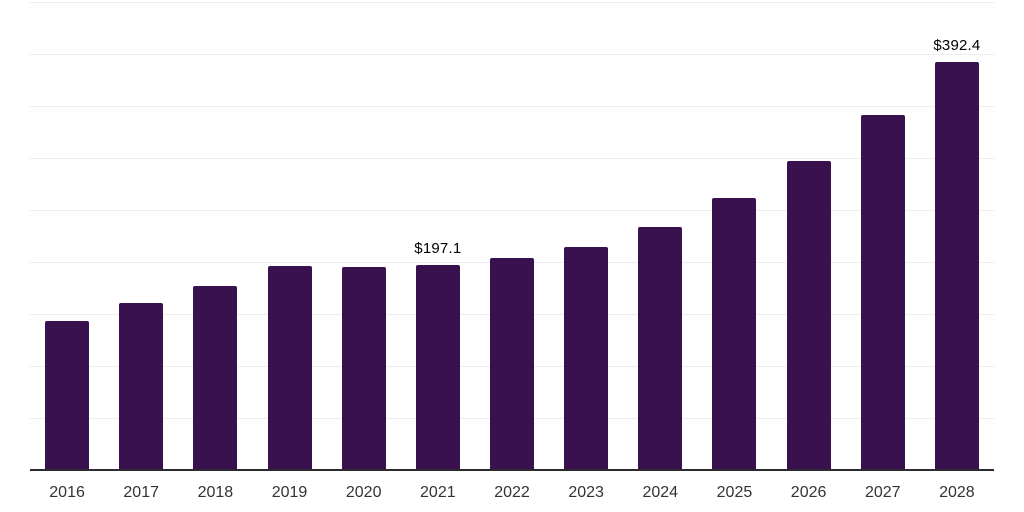 The image size is (1024, 512). I want to click on bar-2024, so click(660, 348).